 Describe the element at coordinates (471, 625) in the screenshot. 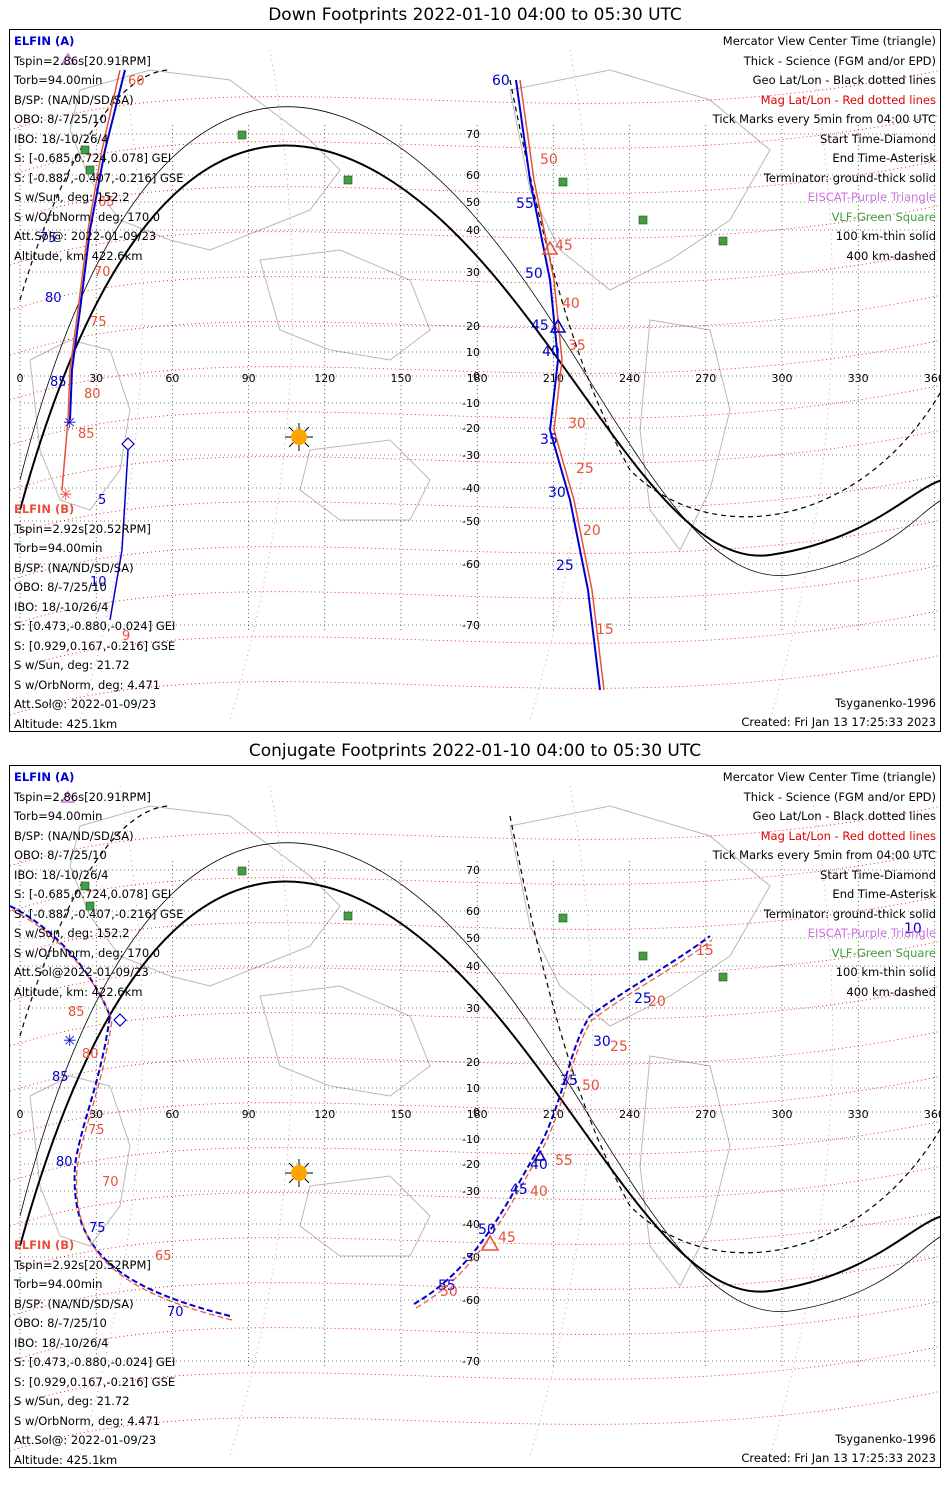

I see `y-tick-label: -70` at that location.